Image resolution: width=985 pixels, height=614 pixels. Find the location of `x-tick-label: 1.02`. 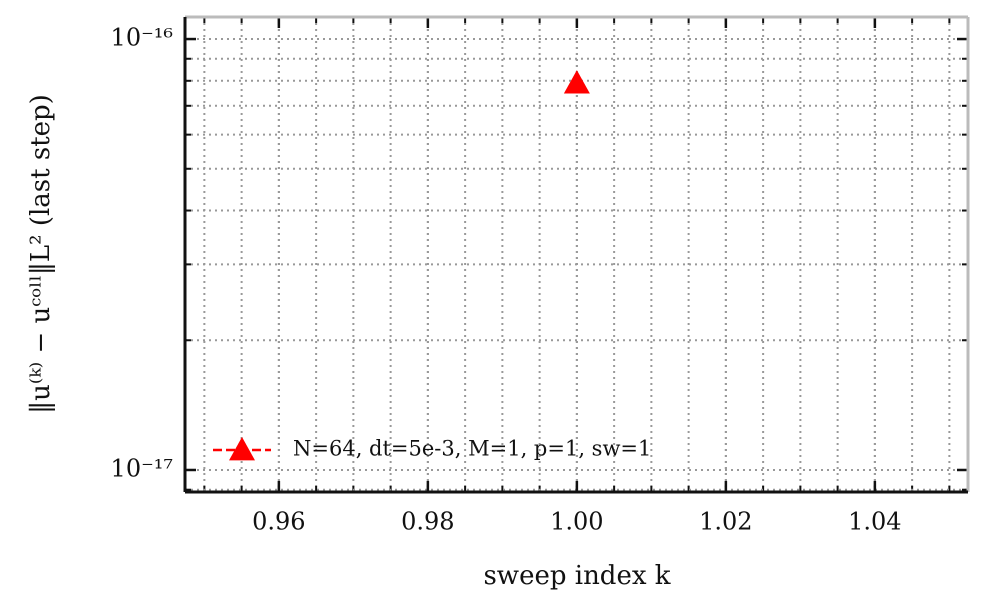

x-tick-label: 1.02 is located at coordinates (725, 522).